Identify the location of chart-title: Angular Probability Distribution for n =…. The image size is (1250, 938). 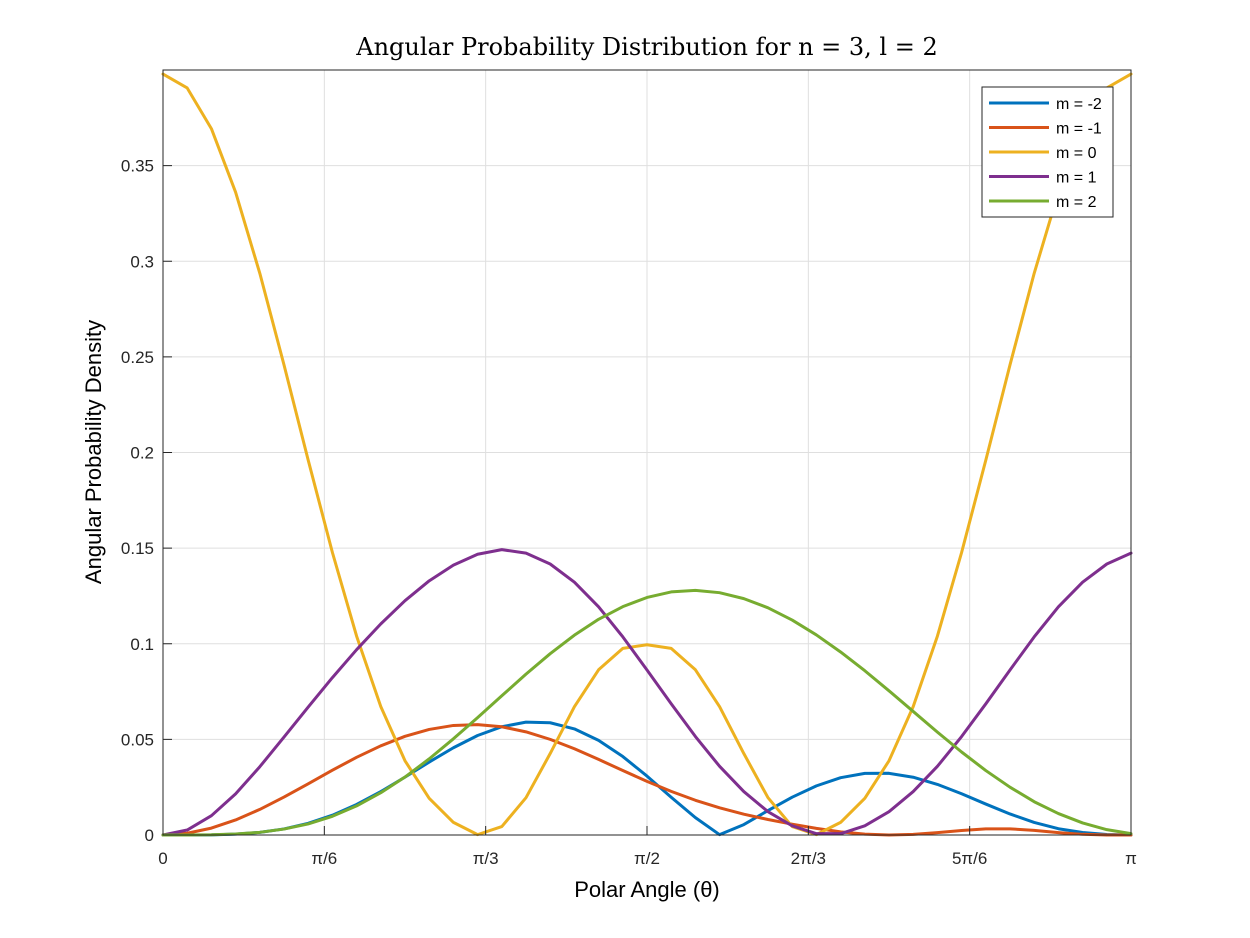
(646, 47).